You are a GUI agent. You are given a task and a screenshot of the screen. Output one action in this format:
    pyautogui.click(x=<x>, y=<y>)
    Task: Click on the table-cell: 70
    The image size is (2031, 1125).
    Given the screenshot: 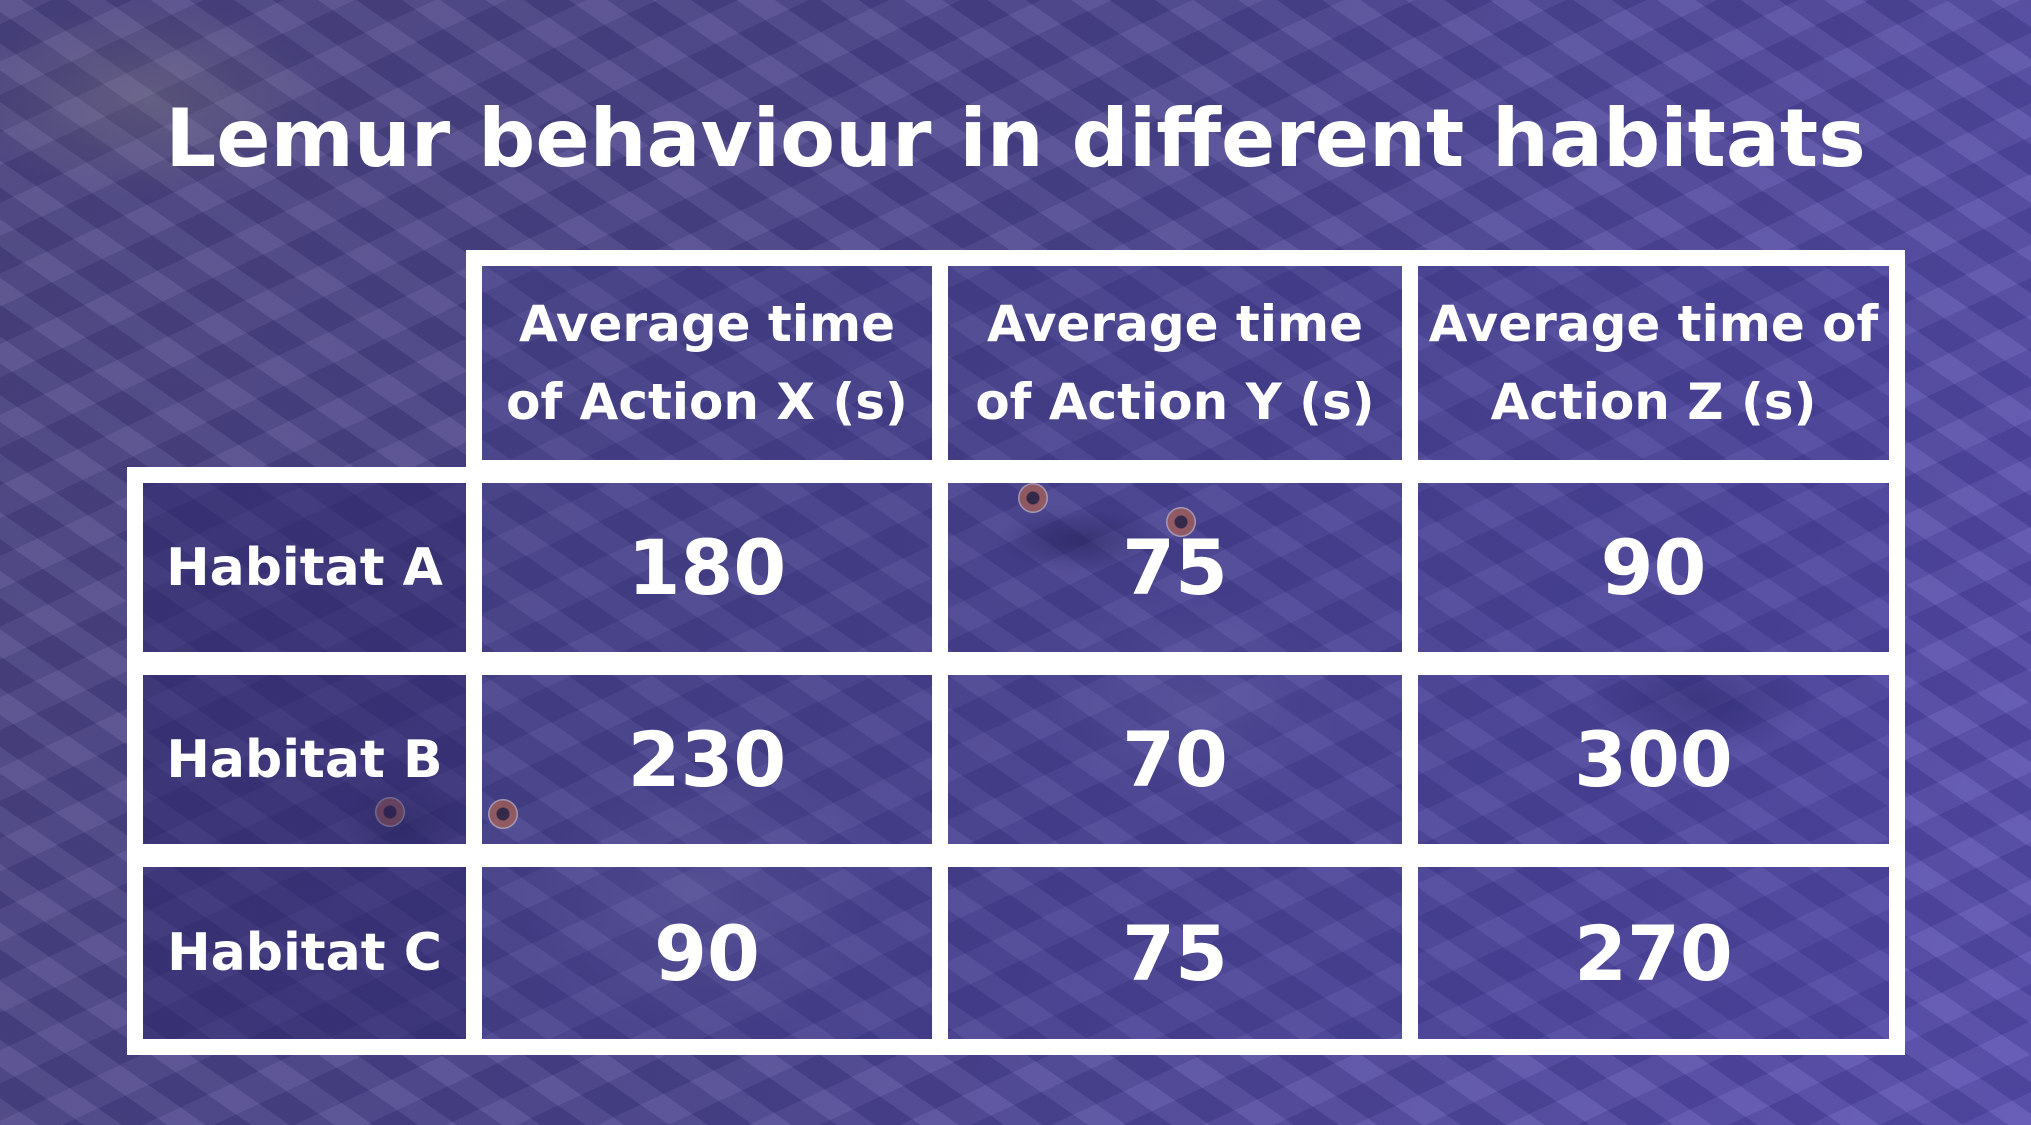 What is the action you would take?
    pyautogui.click(x=1175, y=759)
    